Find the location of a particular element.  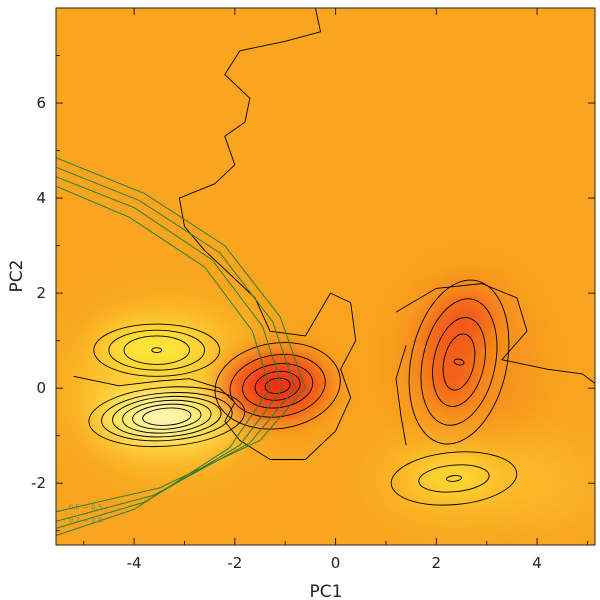

x-tick-label: 4 is located at coordinates (537, 563).